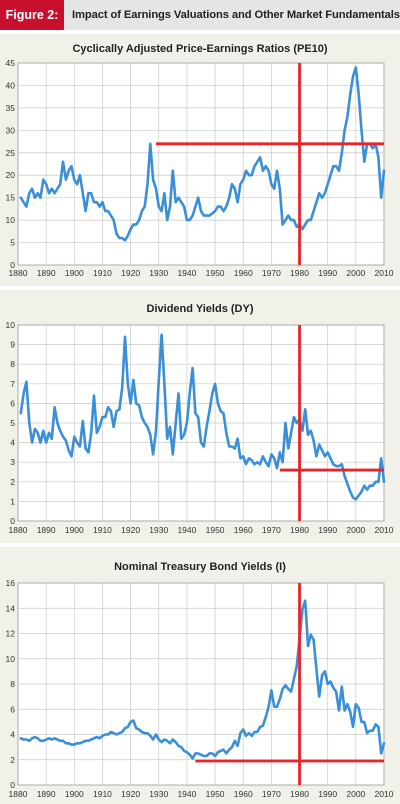 This screenshot has height=804, width=400. Describe the element at coordinates (11, 175) in the screenshot. I see `y-tick-label-pe10: 20` at that location.